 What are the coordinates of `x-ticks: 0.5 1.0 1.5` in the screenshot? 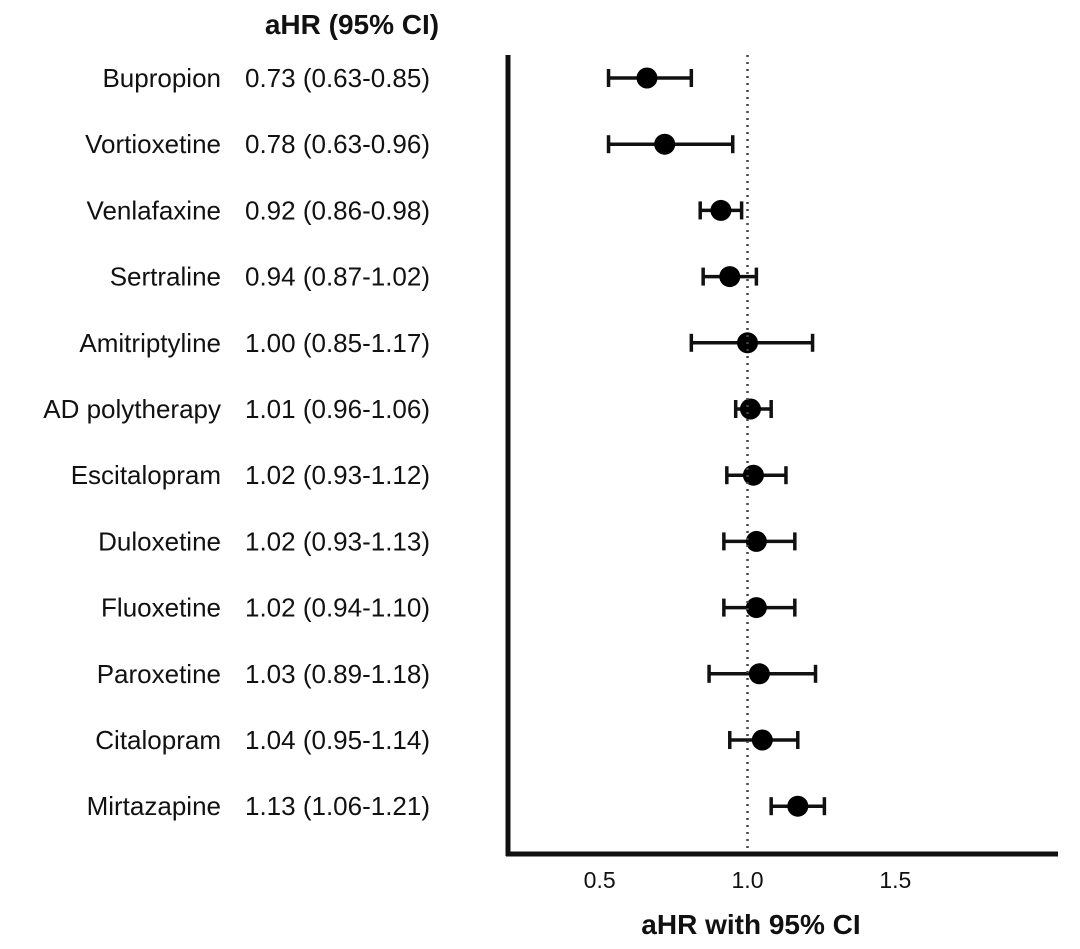 It's located at (748, 880).